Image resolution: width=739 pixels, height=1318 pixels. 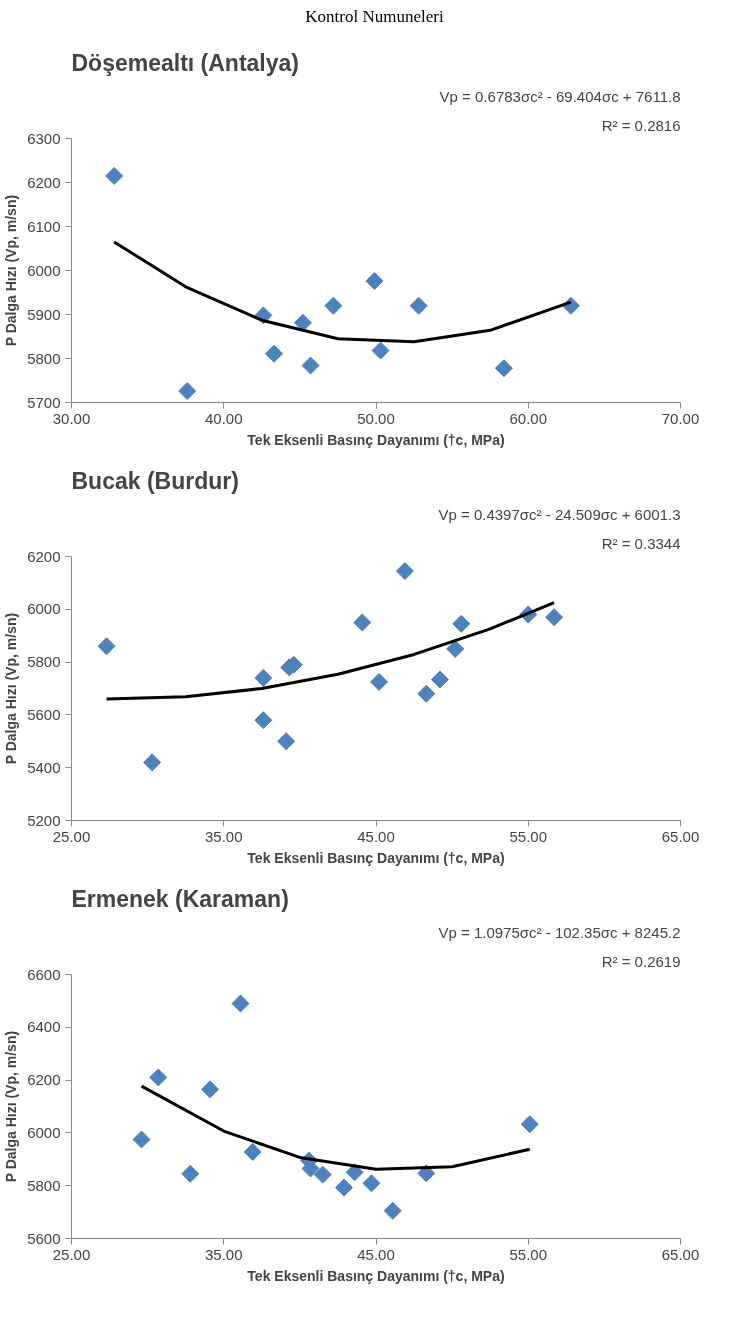 I want to click on y-tick-label: 6600, so click(x=44, y=974).